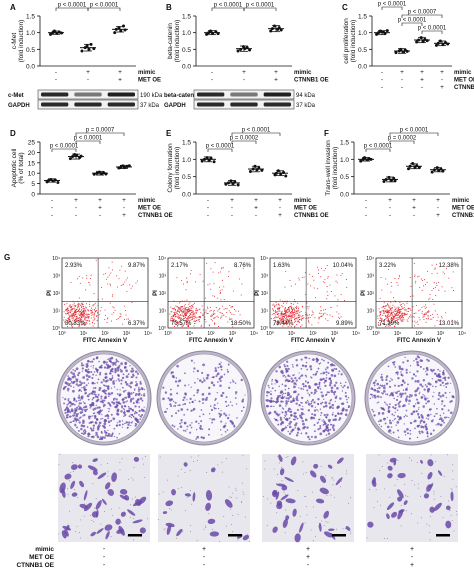 This screenshot has width=474, height=574. I want to click on x-tick-label: 10³, so click(233, 334).